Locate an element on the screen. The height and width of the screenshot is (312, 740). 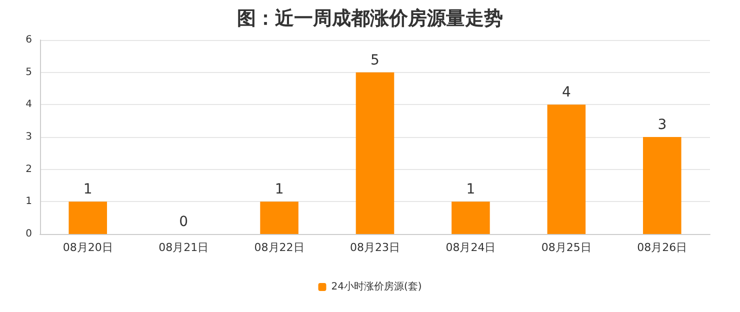
x-tick-label: 08月25日 is located at coordinates (566, 247).